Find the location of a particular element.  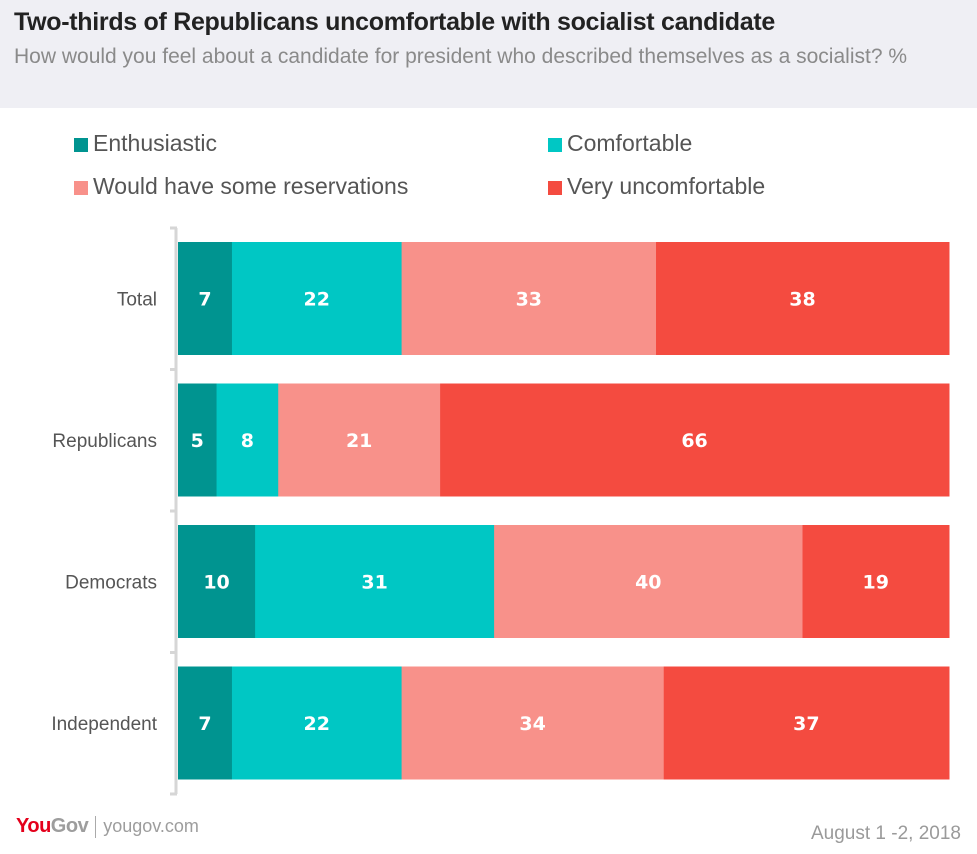

category-label-republicans: Republicans is located at coordinates (104, 441).